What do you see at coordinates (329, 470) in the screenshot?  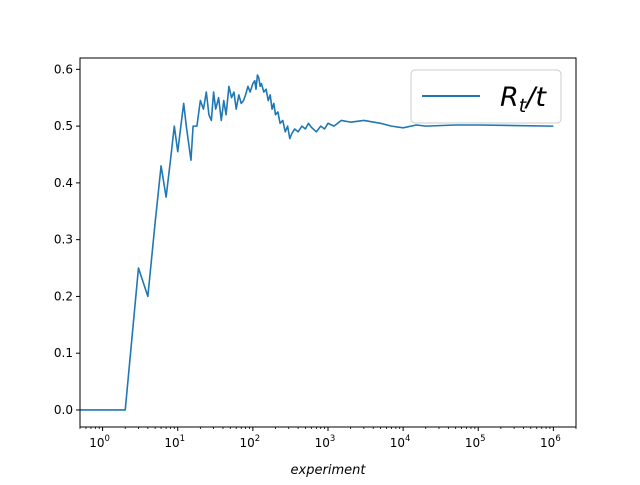 I see `x-axis-label: experiment` at bounding box center [329, 470].